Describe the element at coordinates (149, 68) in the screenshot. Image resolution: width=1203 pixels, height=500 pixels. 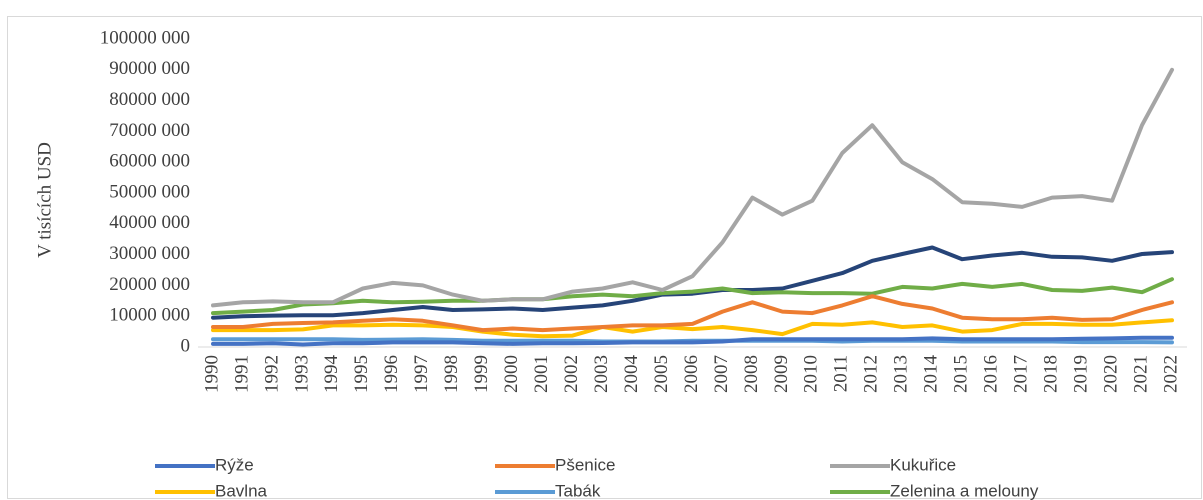
I see `y-tick-label: 90000 000` at that location.